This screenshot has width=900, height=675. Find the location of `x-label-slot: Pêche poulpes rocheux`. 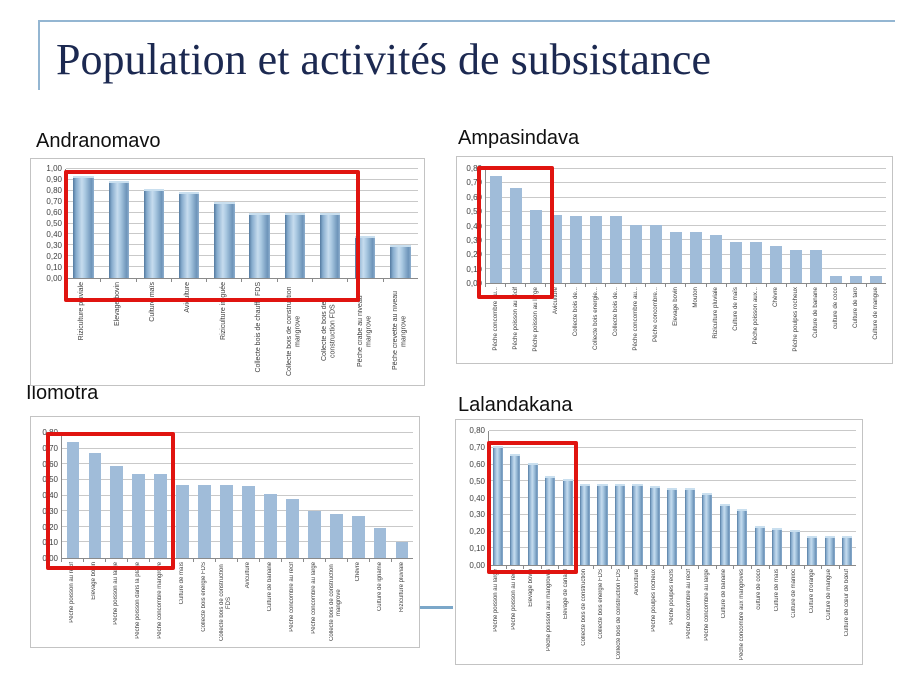

x-label-slot: Pêche poulpes rocheux is located at coordinates (795, 323).